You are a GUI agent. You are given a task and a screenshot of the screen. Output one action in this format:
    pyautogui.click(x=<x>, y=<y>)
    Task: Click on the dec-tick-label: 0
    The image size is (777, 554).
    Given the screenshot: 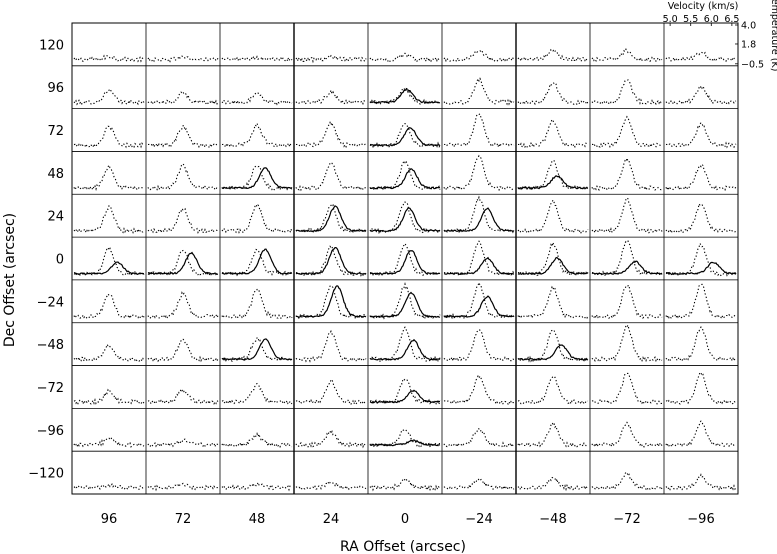 What is the action you would take?
    pyautogui.click(x=60, y=260)
    